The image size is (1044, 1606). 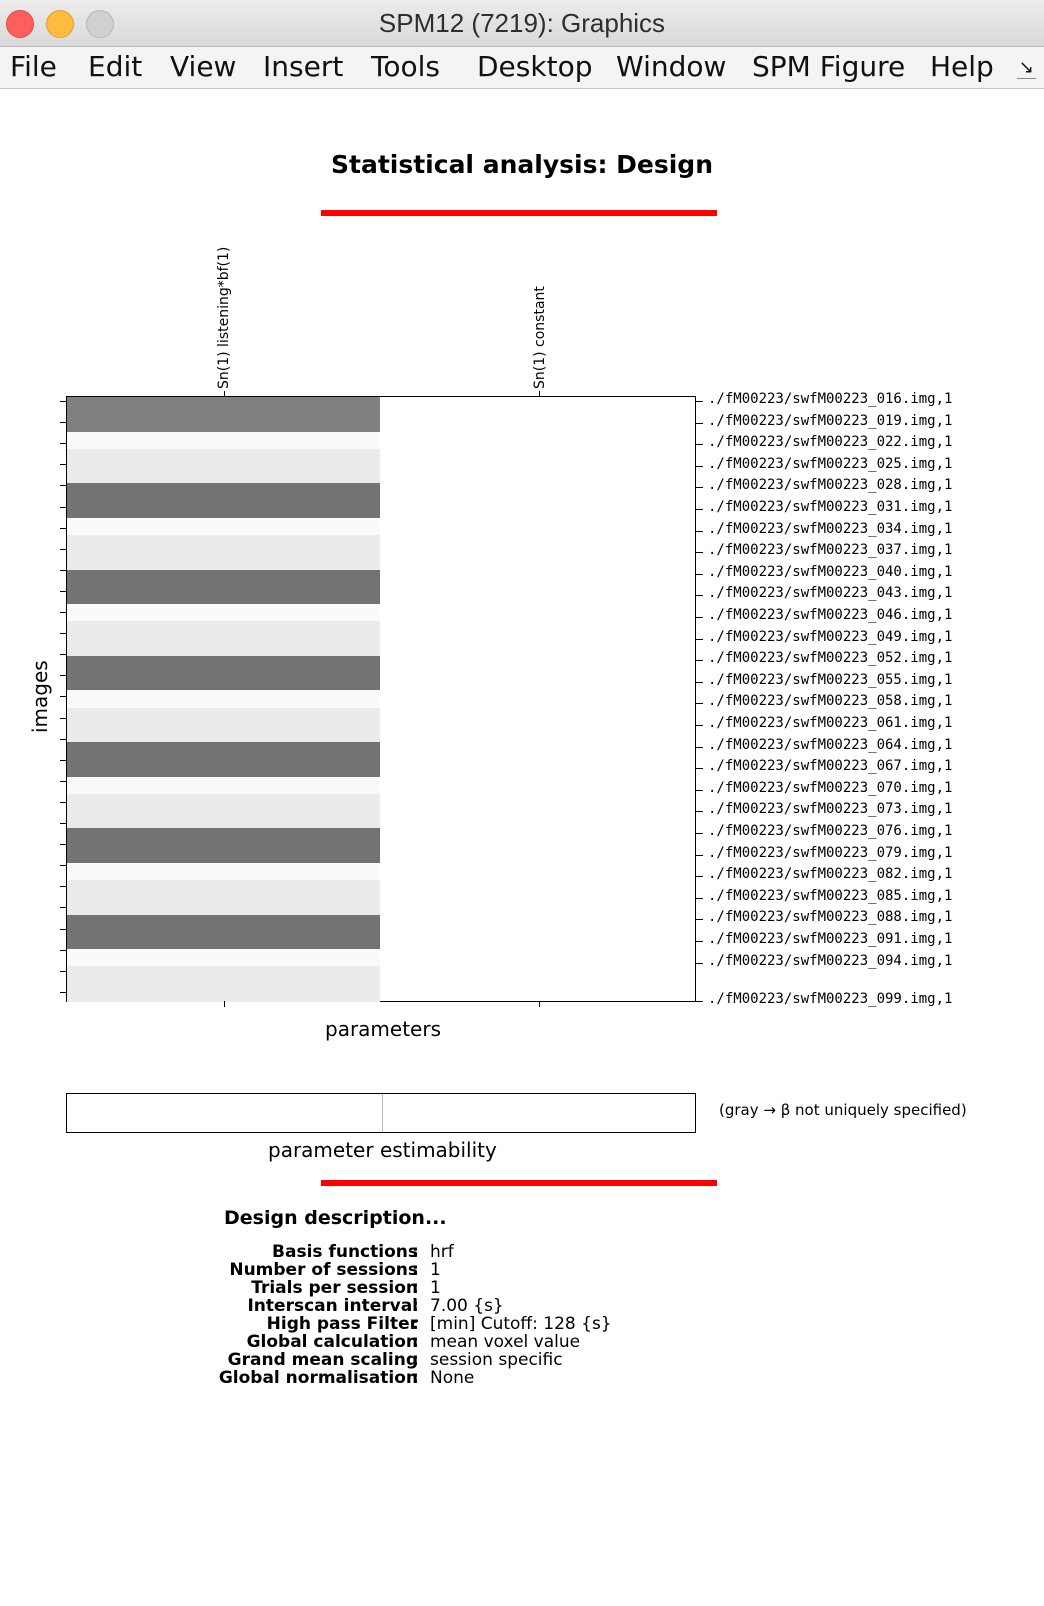 What do you see at coordinates (830, 723) in the screenshot?
I see `image-label: ./fM00223/swfM00223_061.img,1` at bounding box center [830, 723].